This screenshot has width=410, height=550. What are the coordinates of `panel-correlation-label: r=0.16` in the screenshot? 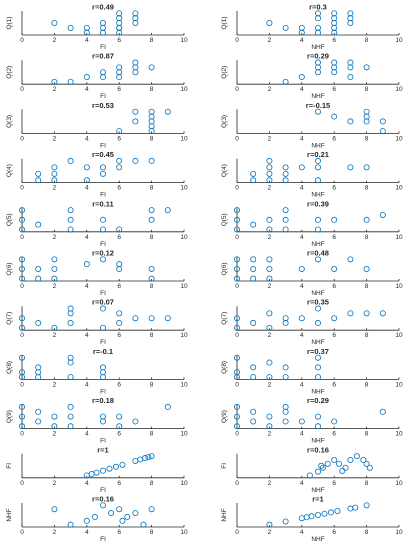 It's located at (318, 449).